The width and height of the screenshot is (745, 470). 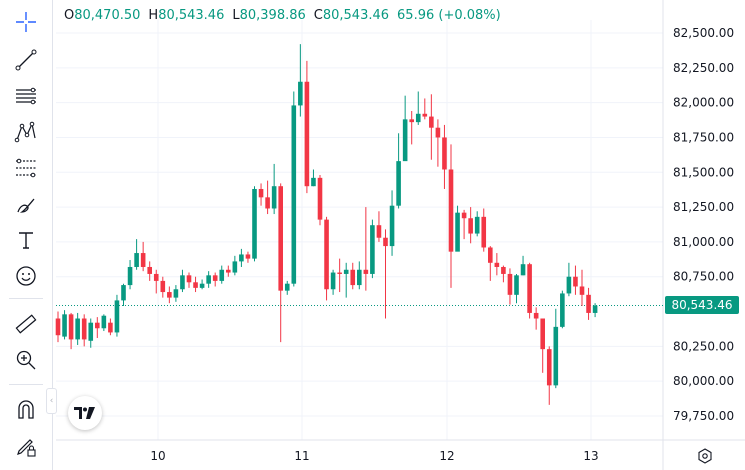 I want to click on pattern-icon, so click(x=26, y=132).